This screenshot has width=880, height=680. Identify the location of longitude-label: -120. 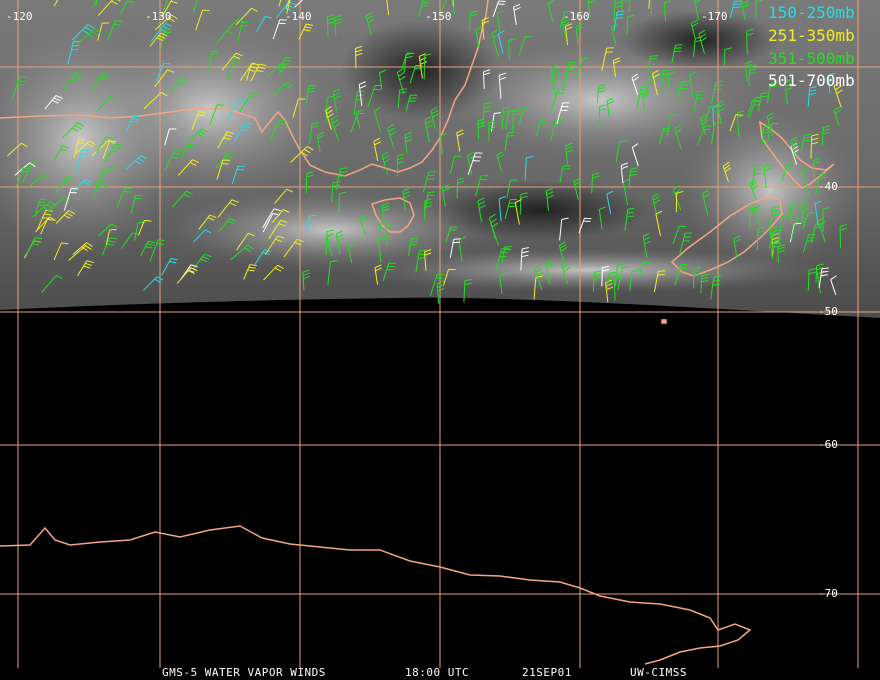
(19, 16).